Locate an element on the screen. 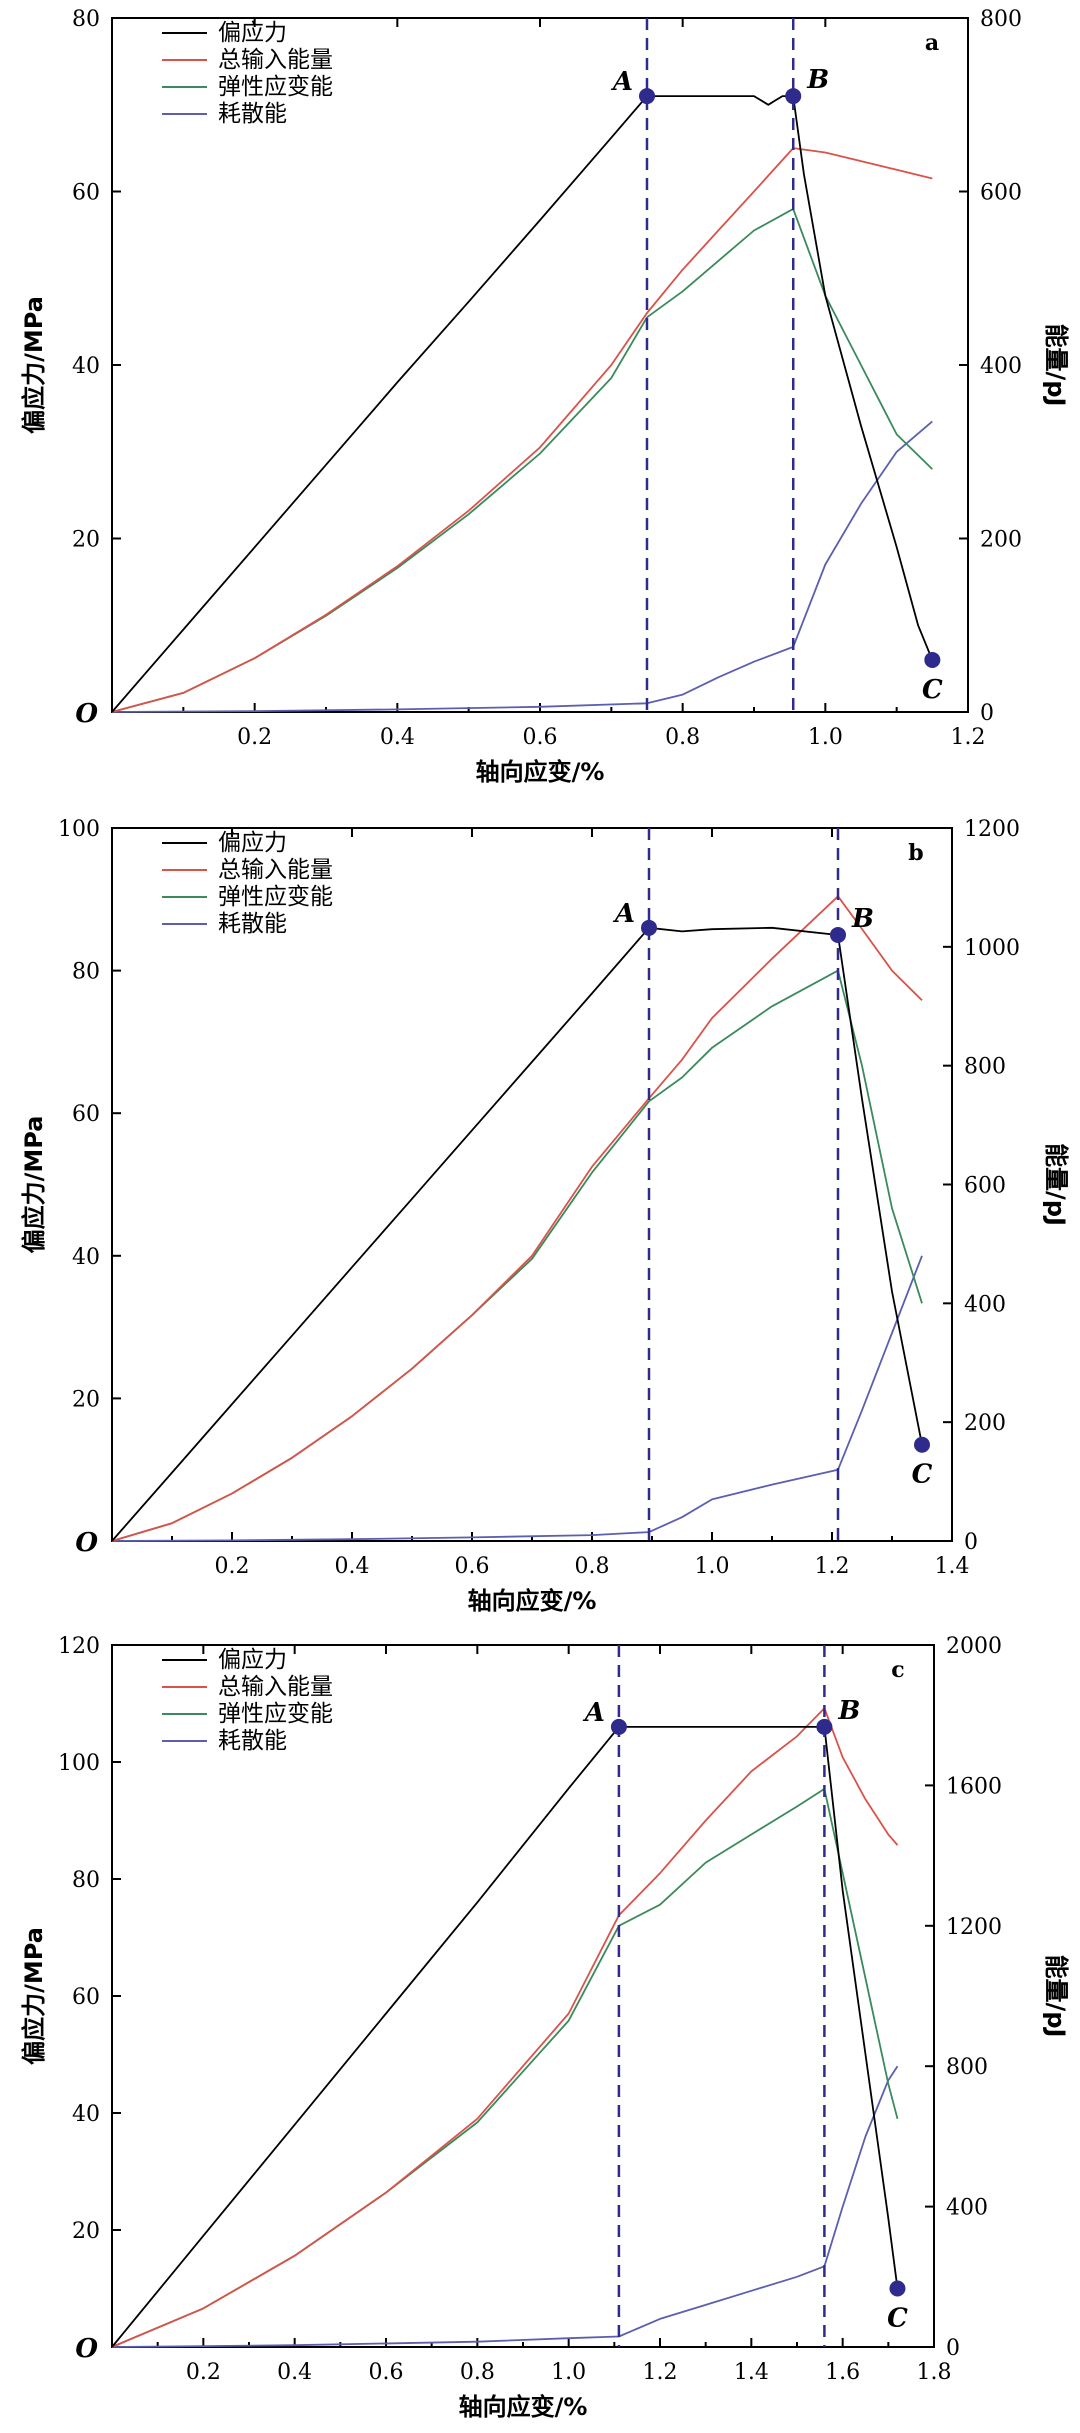  x-tick-label: 1.8 is located at coordinates (934, 2372).